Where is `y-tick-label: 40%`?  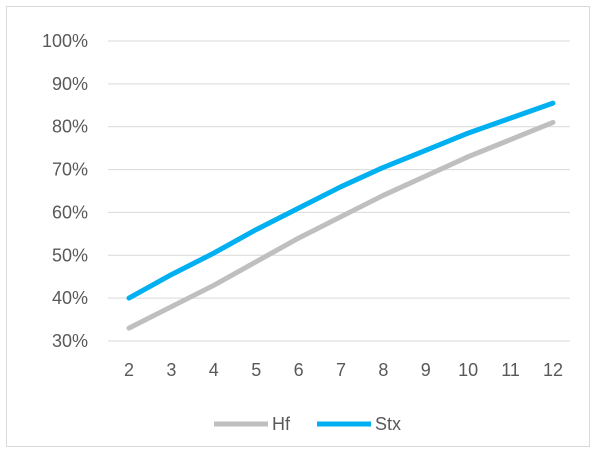
y-tick-label: 40% is located at coordinates (70, 298).